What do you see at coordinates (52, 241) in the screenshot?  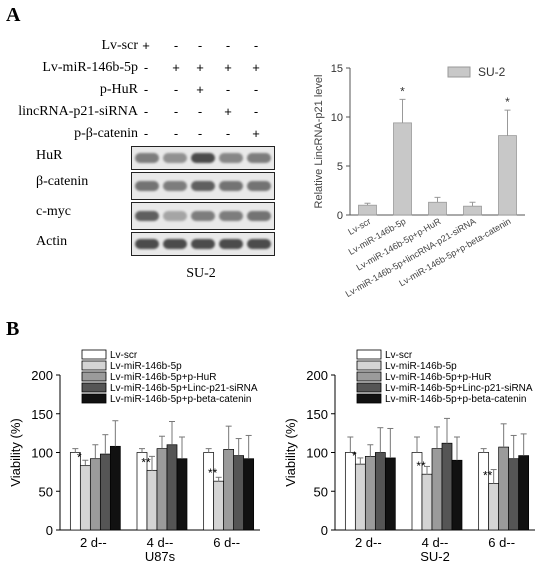 I see `blot-label: Actin` at bounding box center [52, 241].